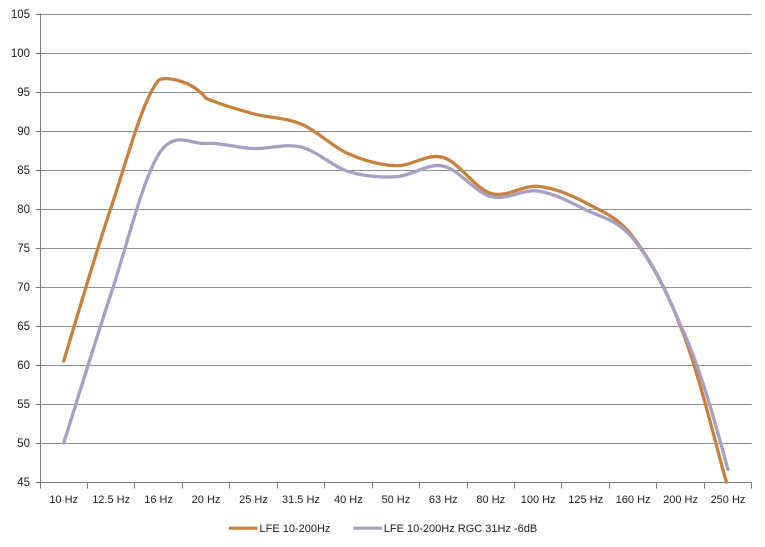 The height and width of the screenshot is (547, 765). Describe the element at coordinates (23, 366) in the screenshot. I see `svg-text: 60` at that location.